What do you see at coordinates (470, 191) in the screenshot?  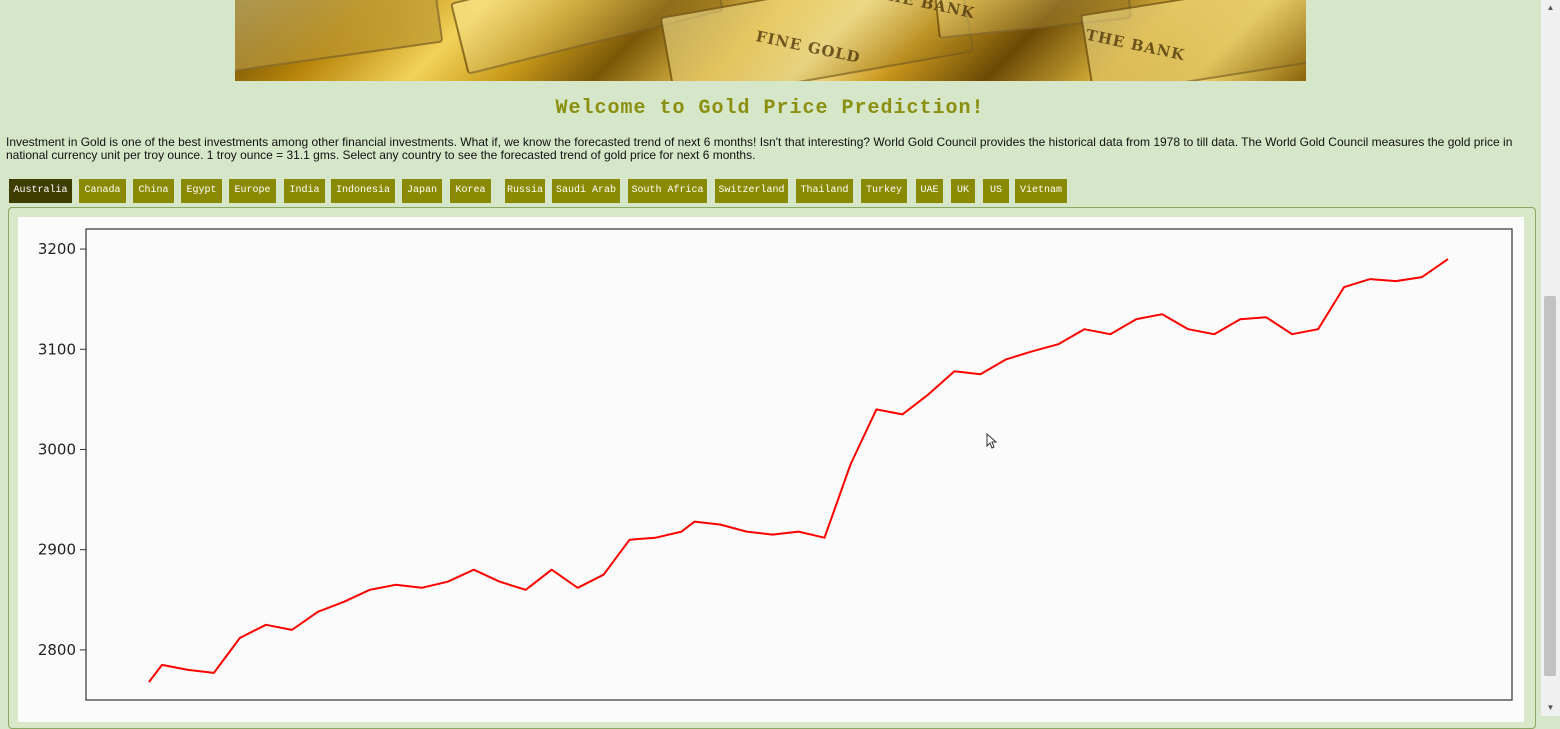 I see `tab-korea: Korea` at bounding box center [470, 191].